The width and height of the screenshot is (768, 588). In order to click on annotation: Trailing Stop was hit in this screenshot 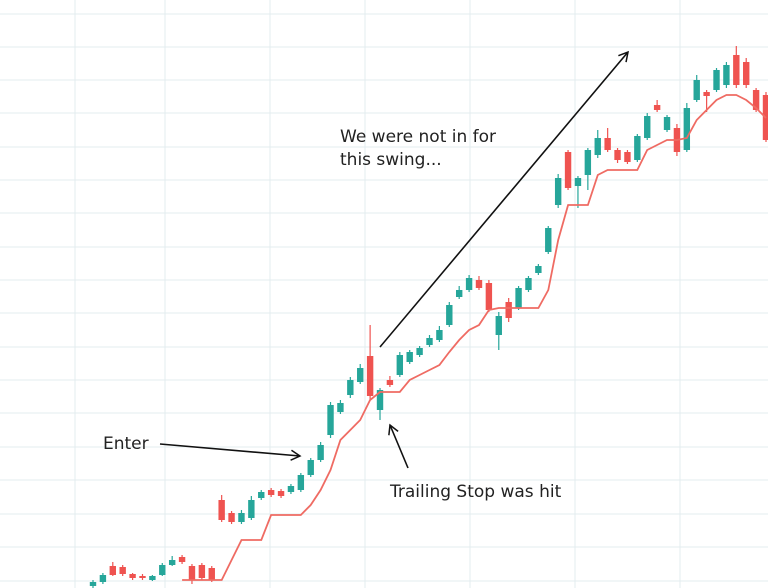, I will do `click(475, 492)`.